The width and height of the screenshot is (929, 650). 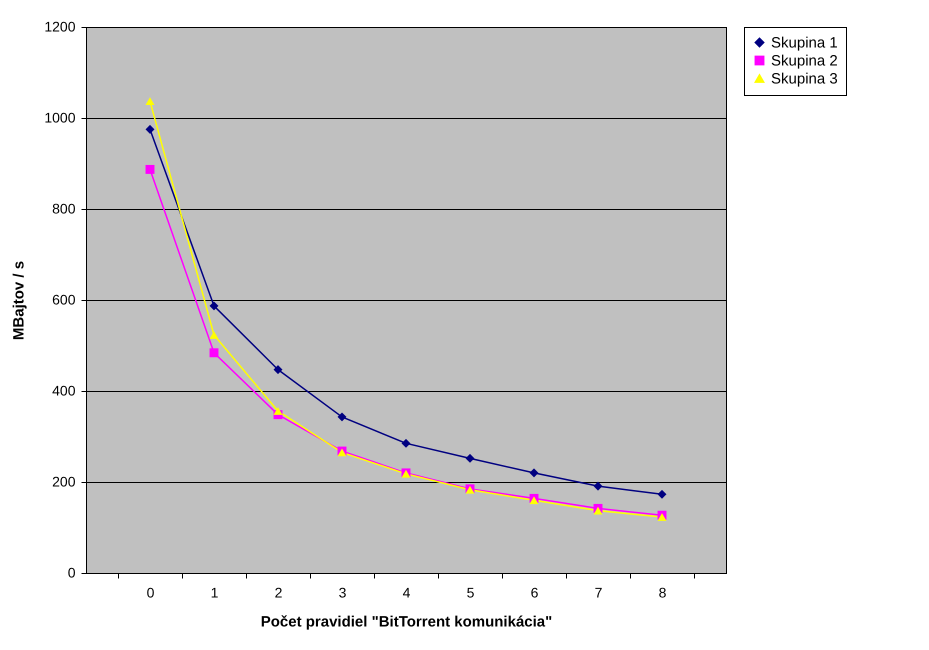 I want to click on x-tick-label: 1, so click(x=214, y=592).